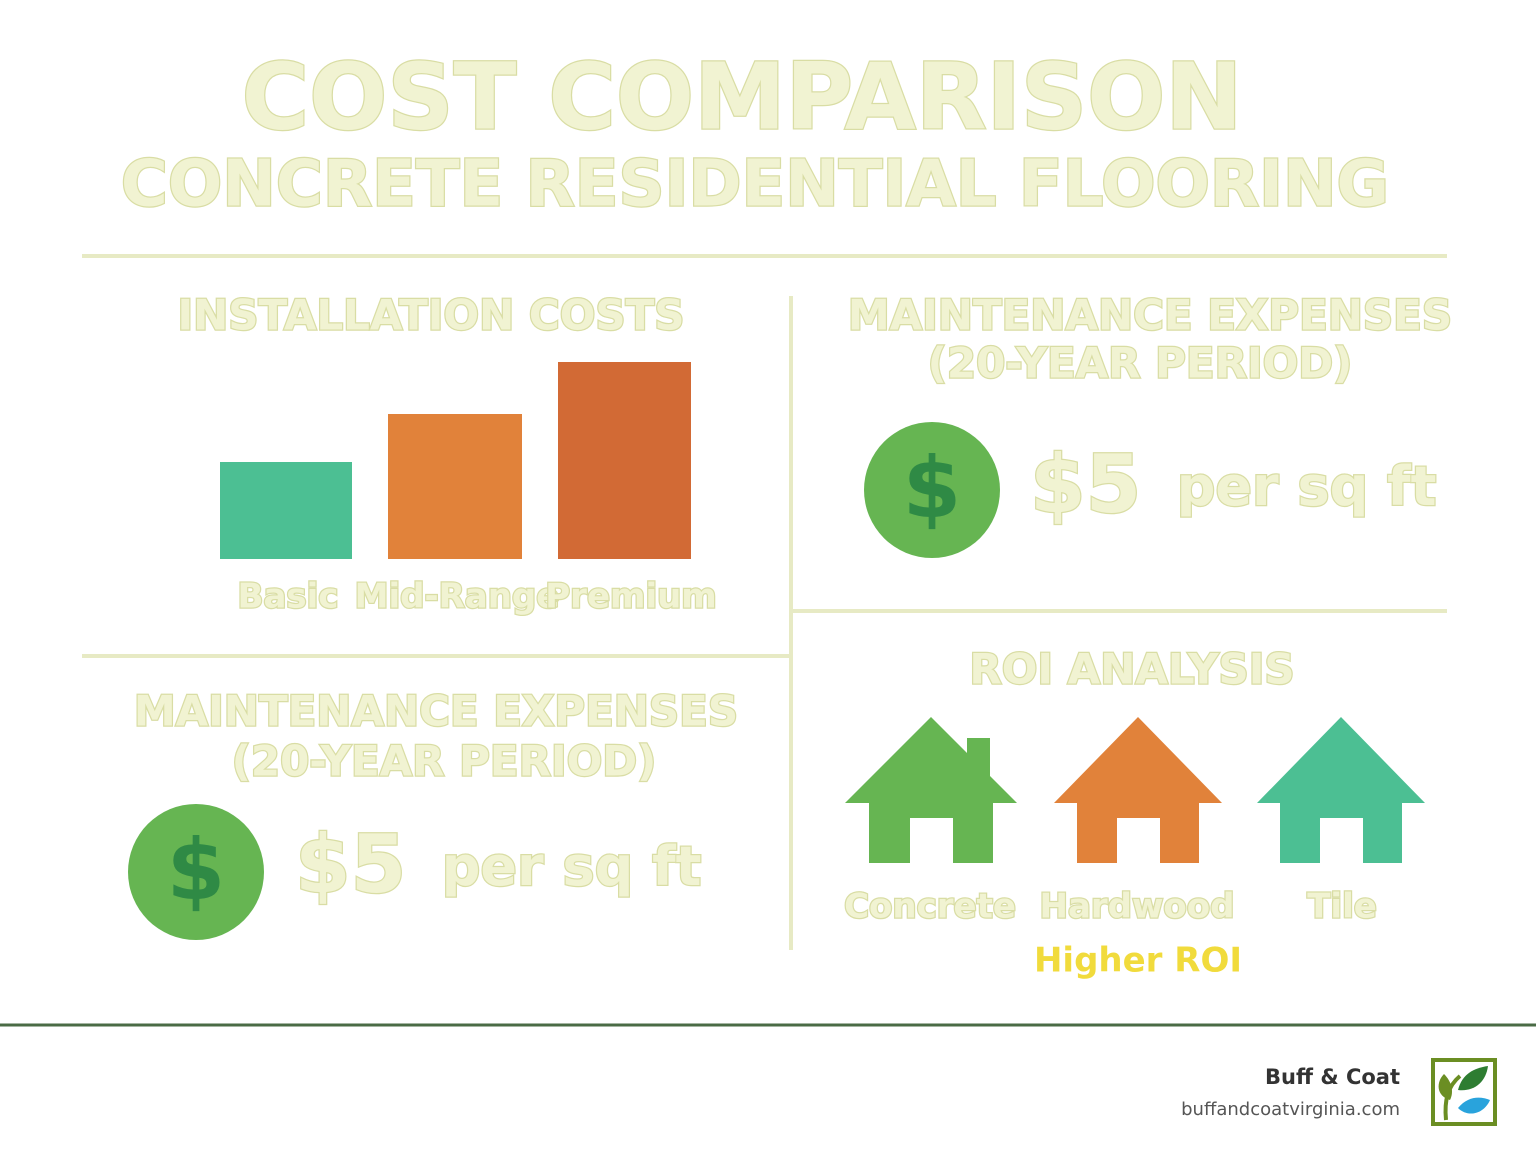 This screenshot has width=1536, height=1158. What do you see at coordinates (430, 315) in the screenshot?
I see `section-heading: INSTALLATION COSTS` at bounding box center [430, 315].